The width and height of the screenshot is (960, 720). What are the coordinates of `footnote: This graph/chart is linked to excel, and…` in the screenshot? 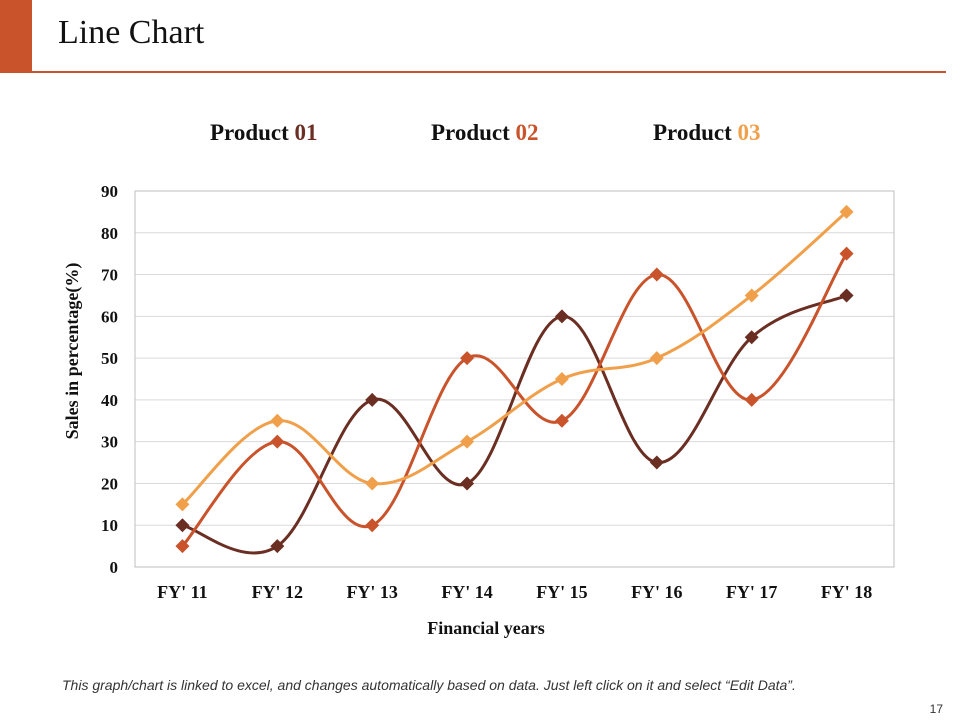 It's located at (429, 685).